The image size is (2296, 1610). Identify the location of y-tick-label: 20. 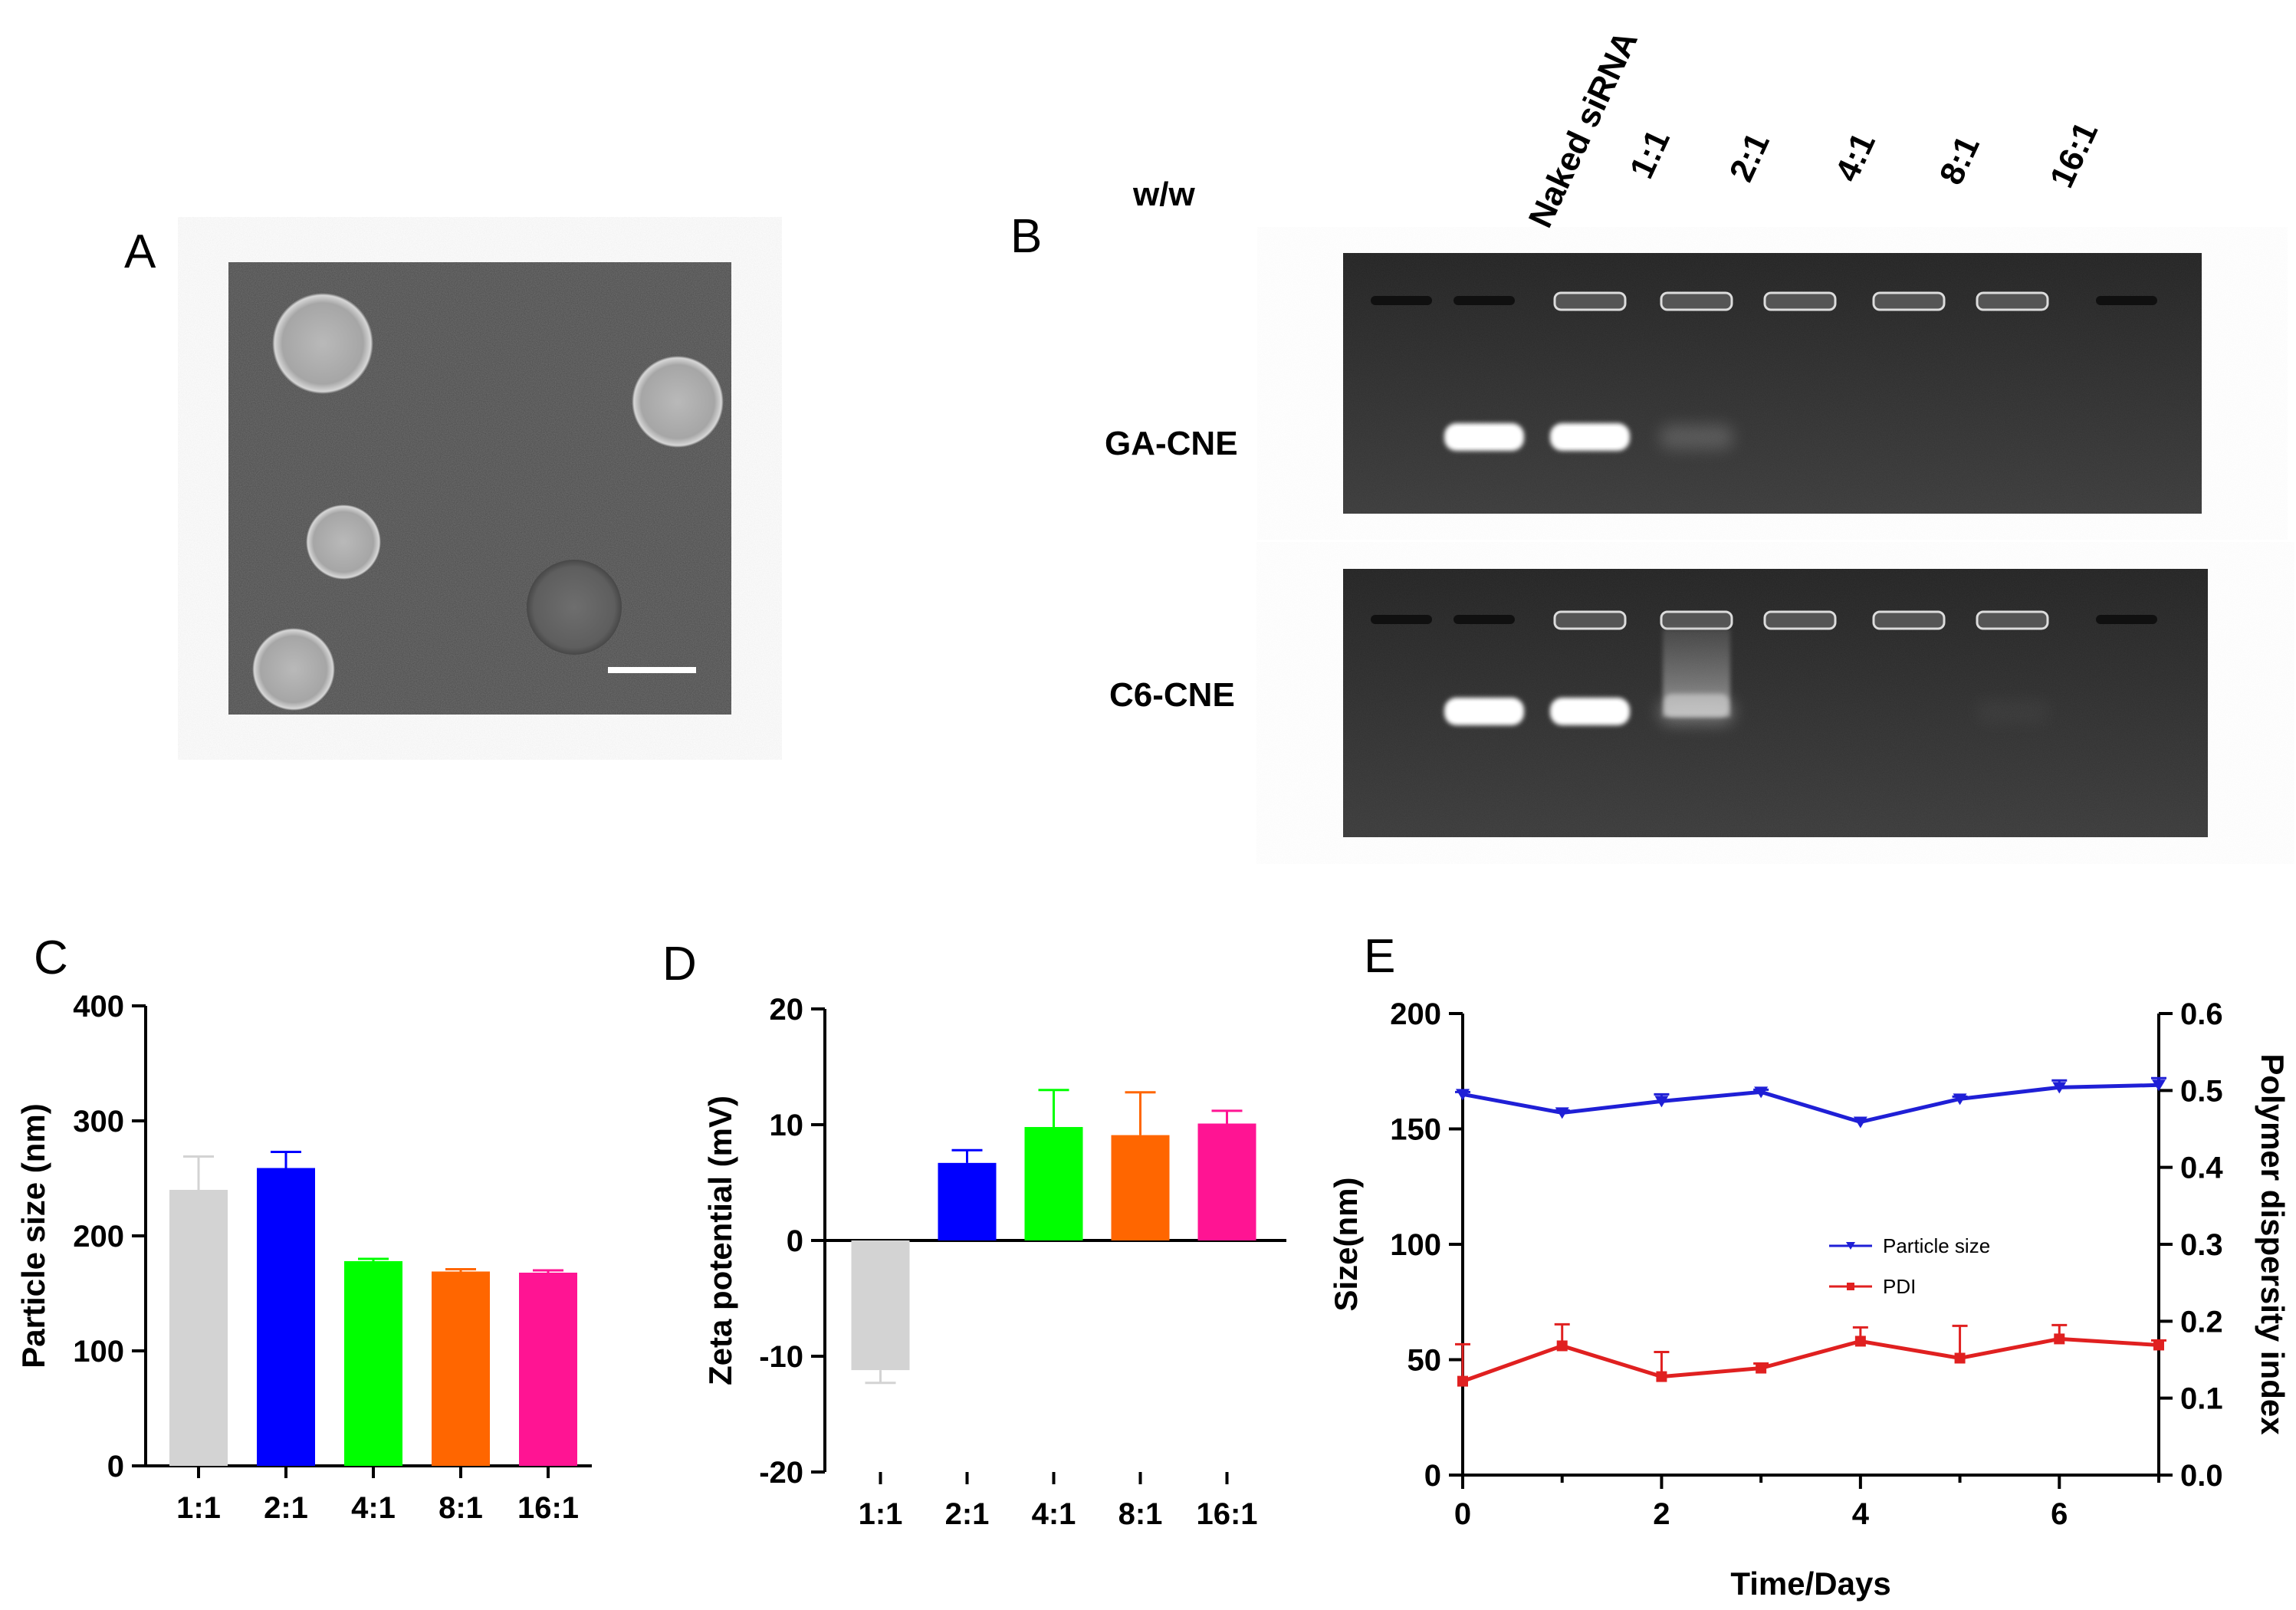
(787, 1010).